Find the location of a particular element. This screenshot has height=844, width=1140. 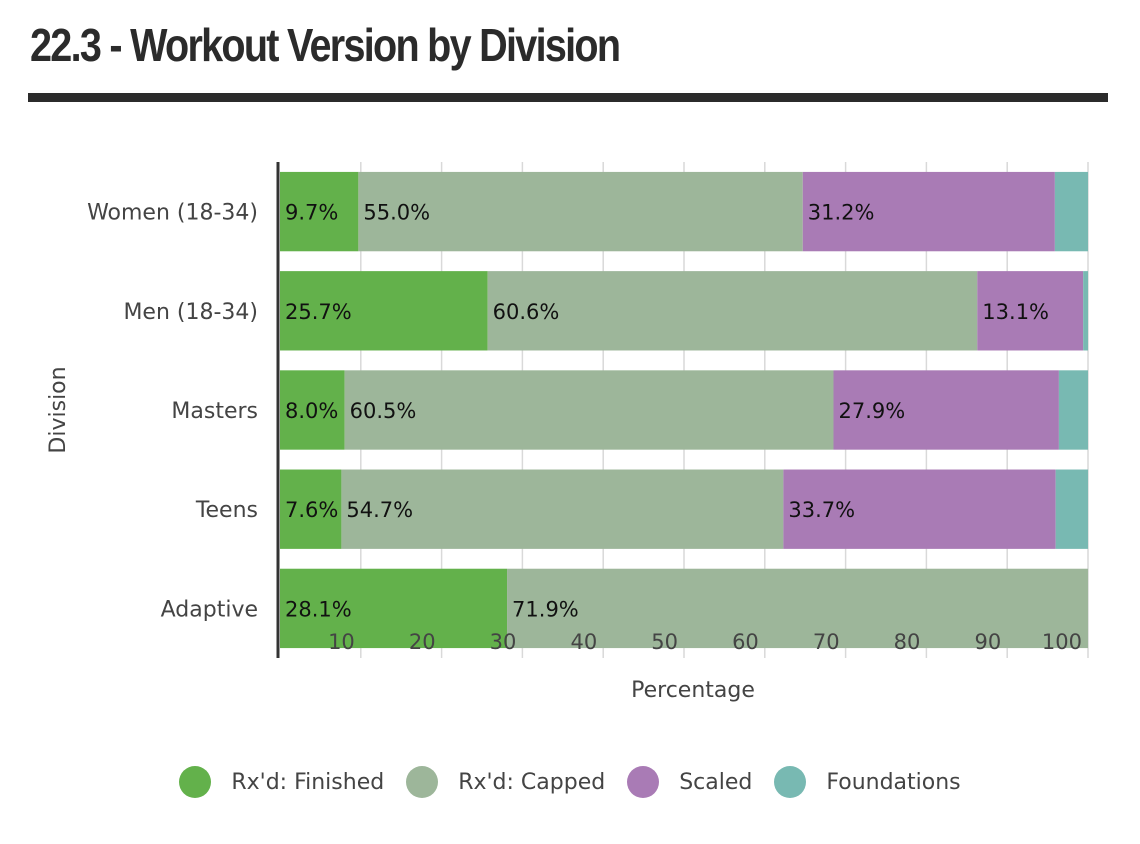

legend-label: Foundations is located at coordinates (893, 782).